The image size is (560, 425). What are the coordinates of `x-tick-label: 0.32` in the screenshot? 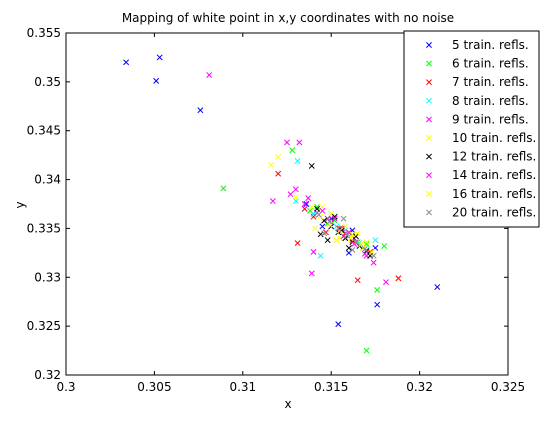 It's located at (419, 387).